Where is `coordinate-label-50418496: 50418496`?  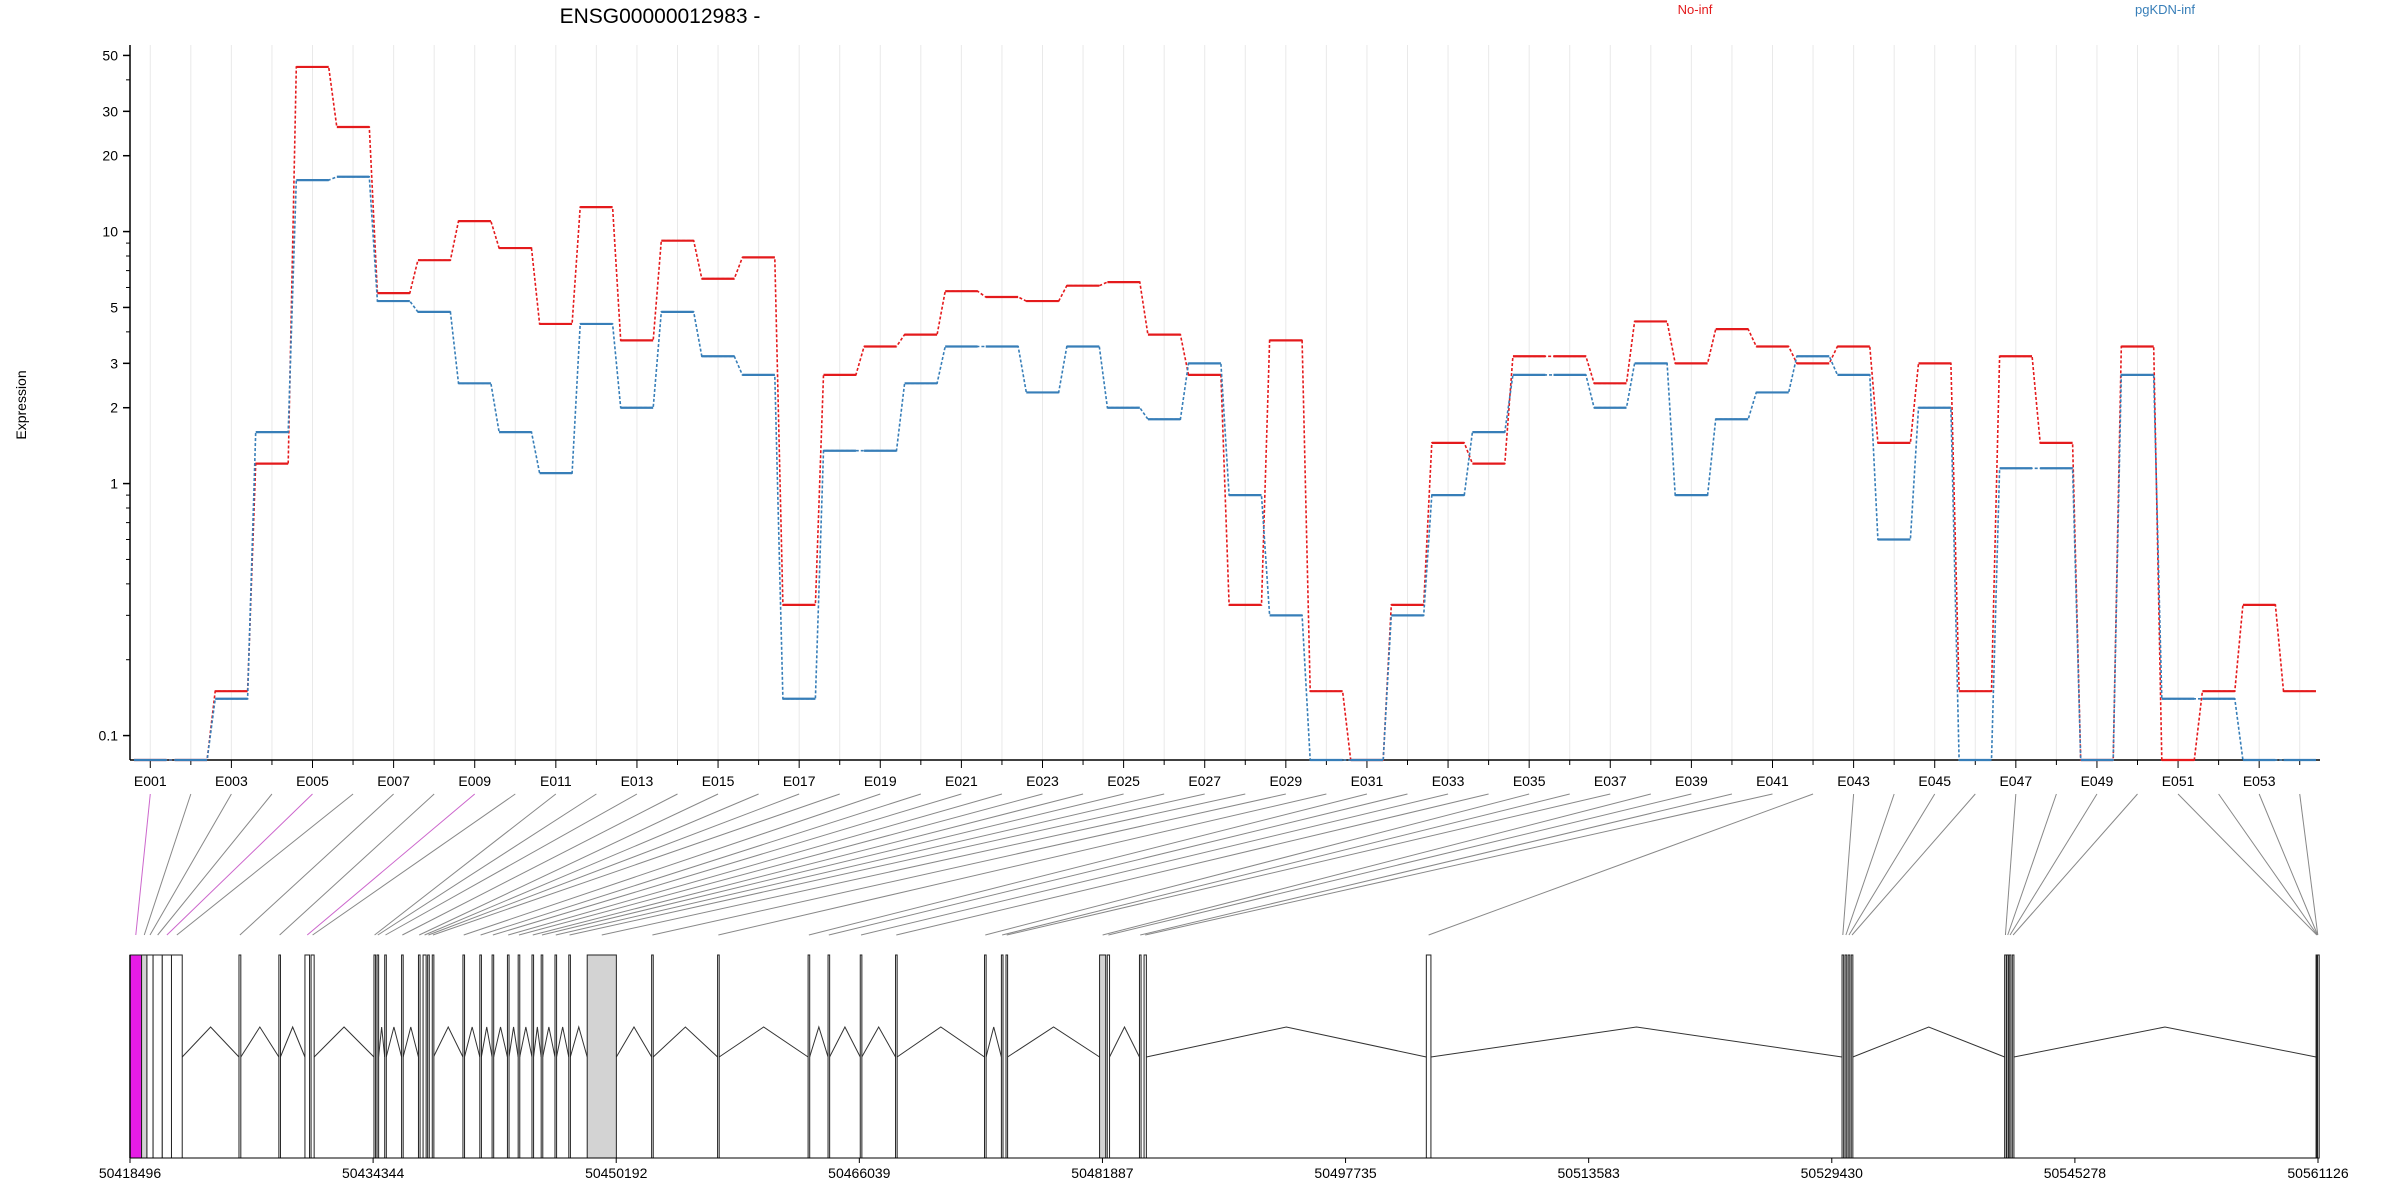
coordinate-label-50418496: 50418496 is located at coordinates (130, 1173).